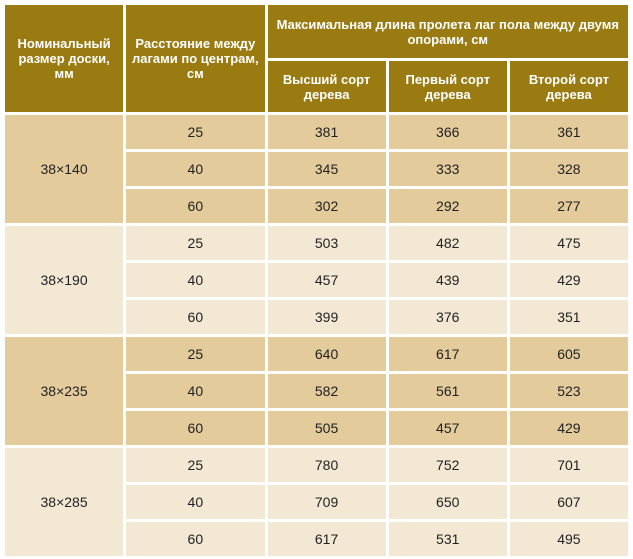  I want to click on span-second-cell: 495, so click(568, 539).